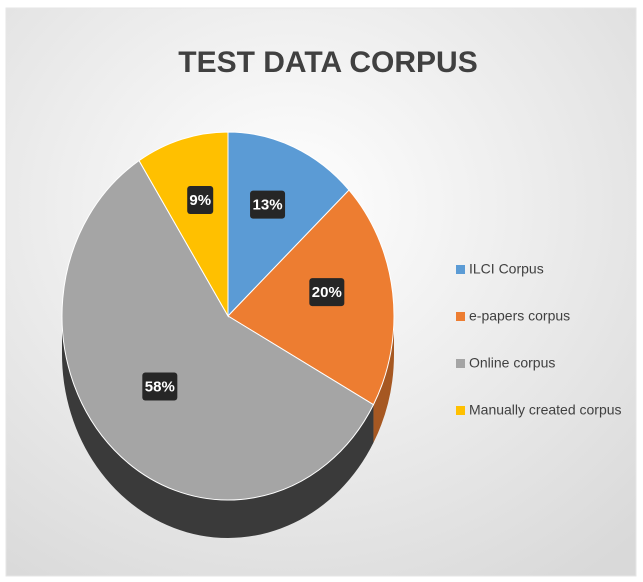 Image resolution: width=643 pixels, height=582 pixels. I want to click on chart-title: TEST DATA CORPUS, so click(327, 62).